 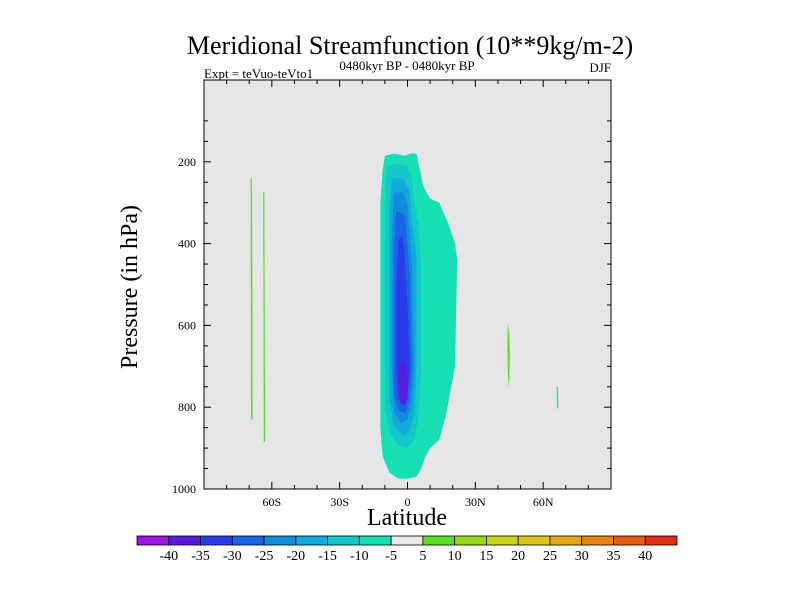 What do you see at coordinates (455, 556) in the screenshot?
I see `colorbar-label: 10` at bounding box center [455, 556].